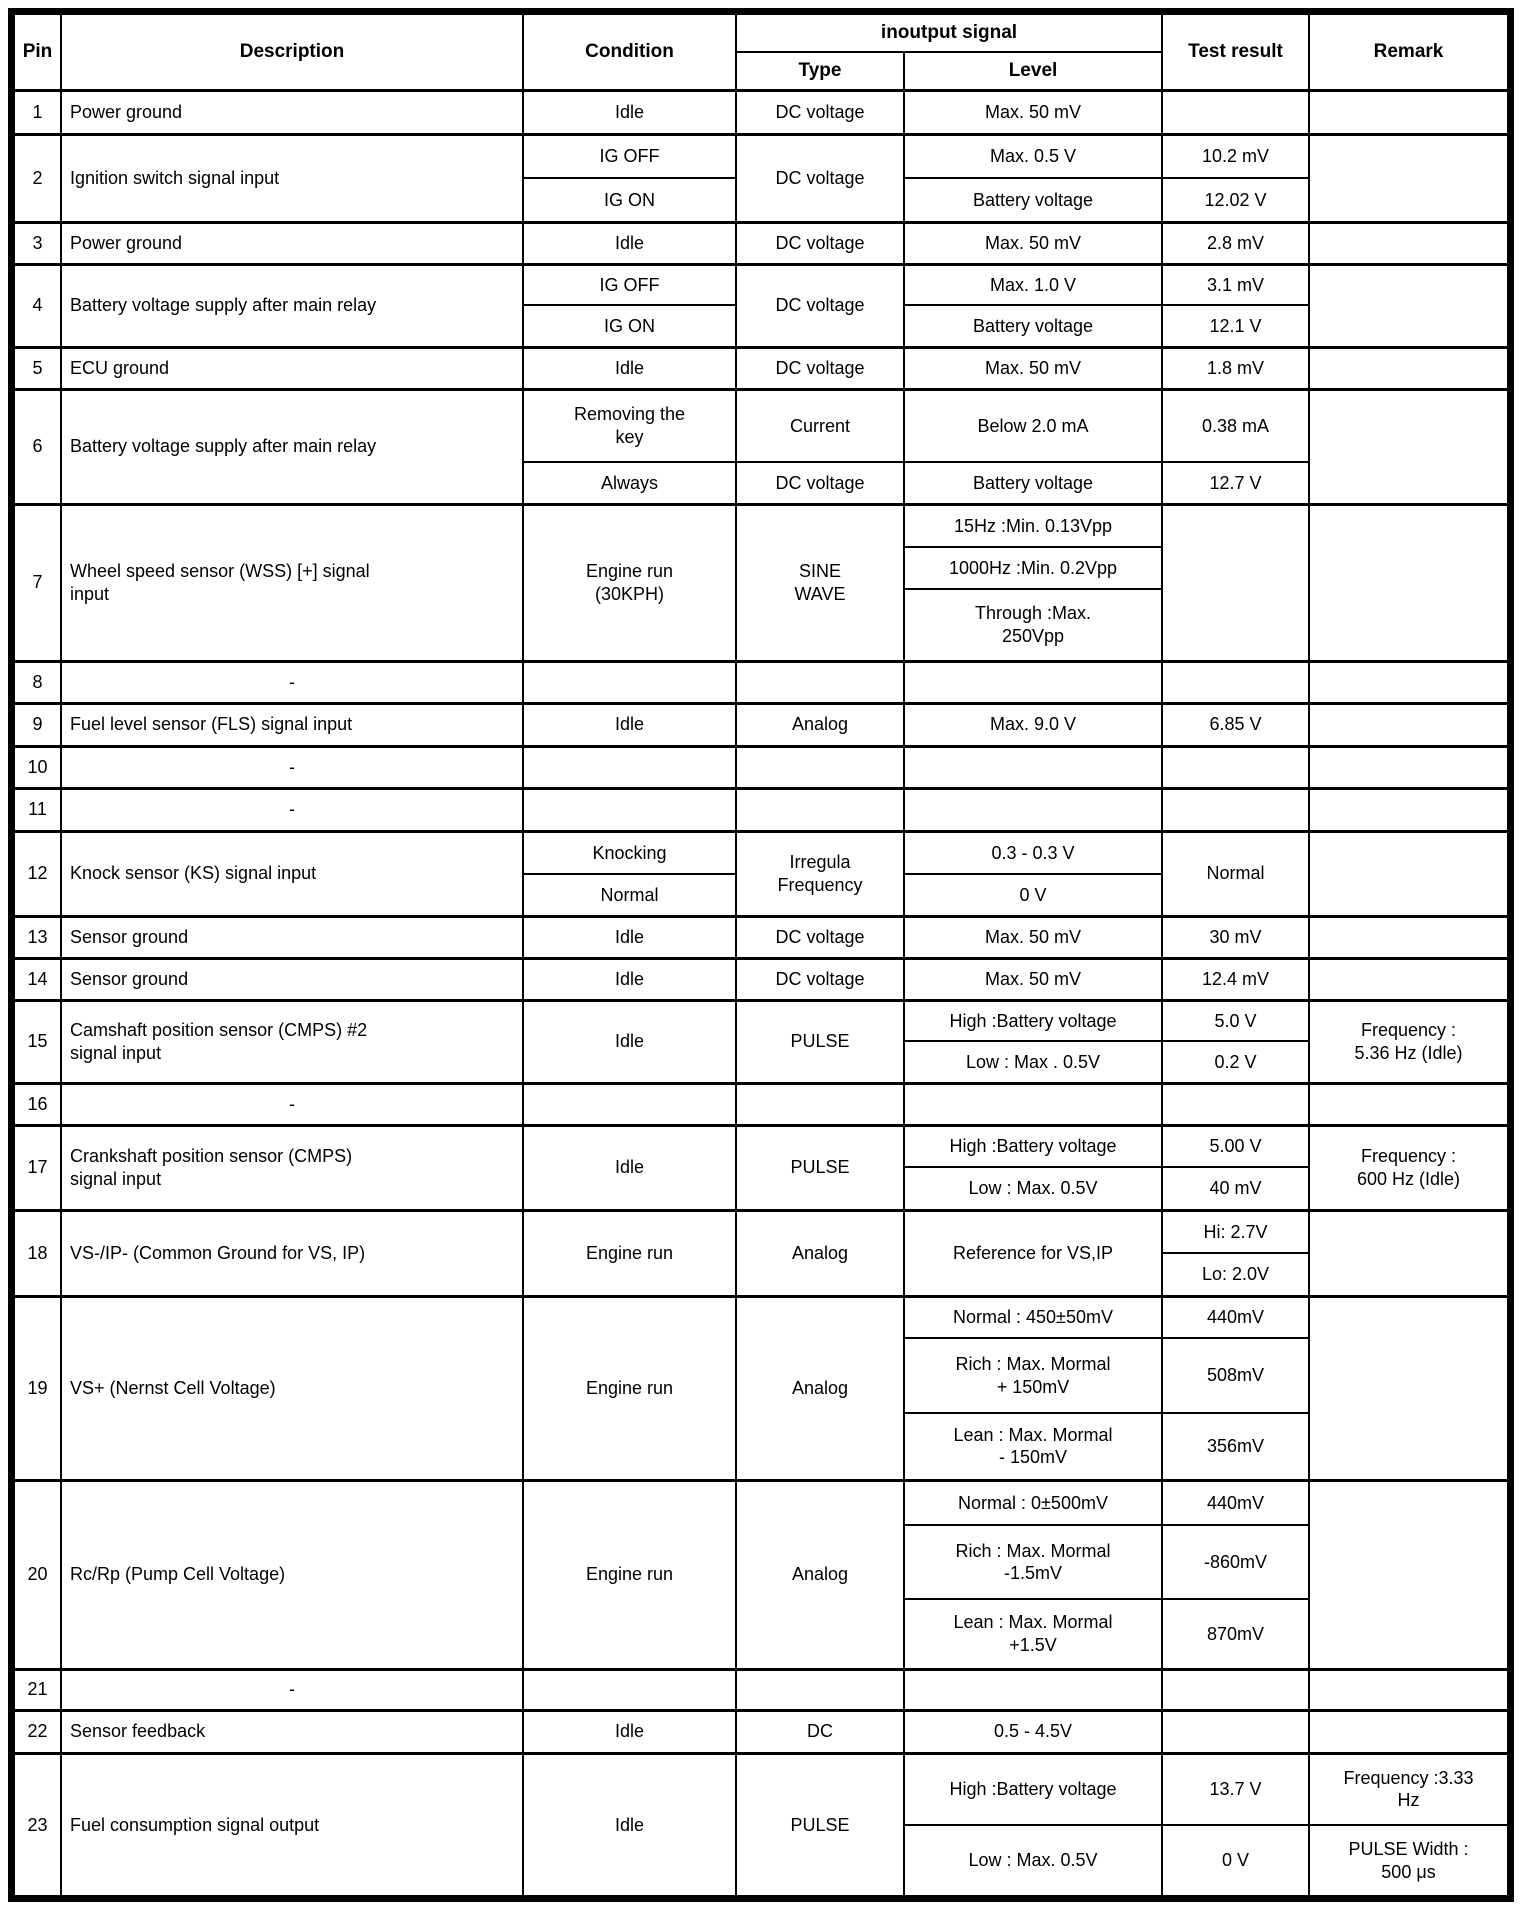  What do you see at coordinates (1033, 809) in the screenshot?
I see `p11-level` at bounding box center [1033, 809].